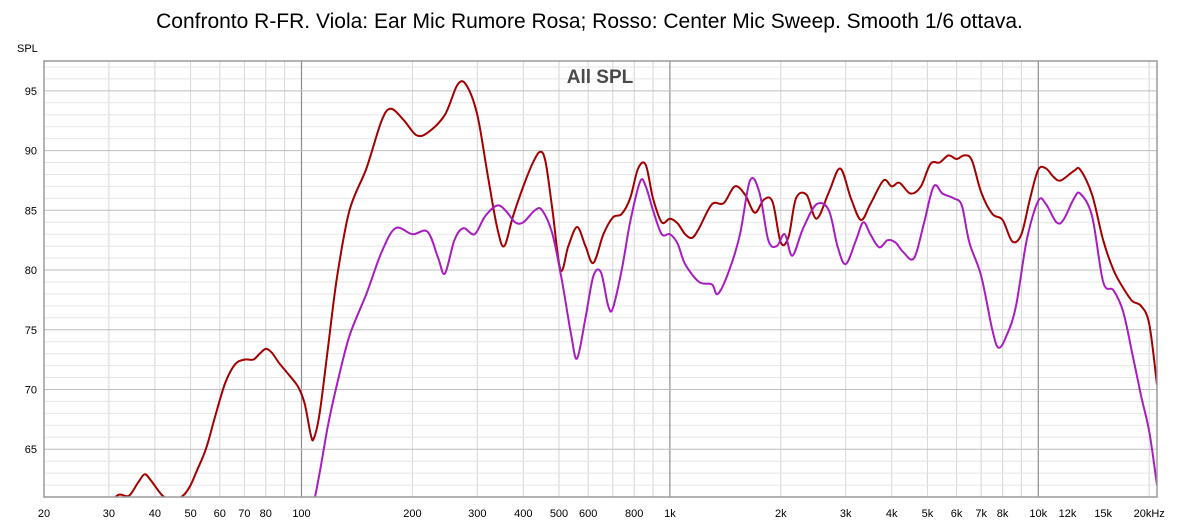  I want to click on x-tick-label: 7k, so click(981, 514).